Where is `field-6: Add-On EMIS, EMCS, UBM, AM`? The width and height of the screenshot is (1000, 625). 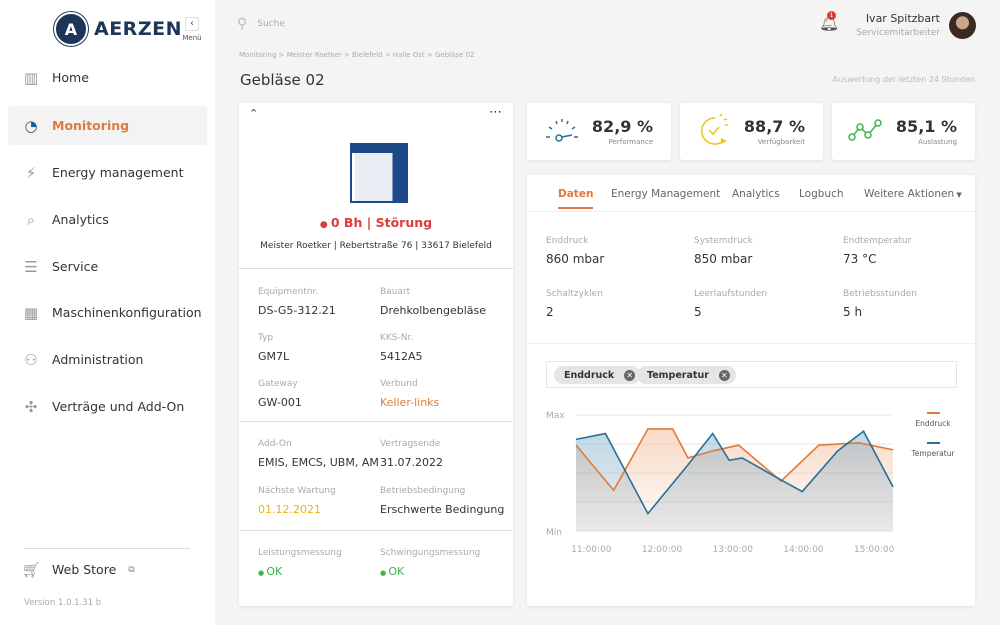
field-6: Add-On EMIS, EMCS, UBM, AM is located at coordinates (318, 454).